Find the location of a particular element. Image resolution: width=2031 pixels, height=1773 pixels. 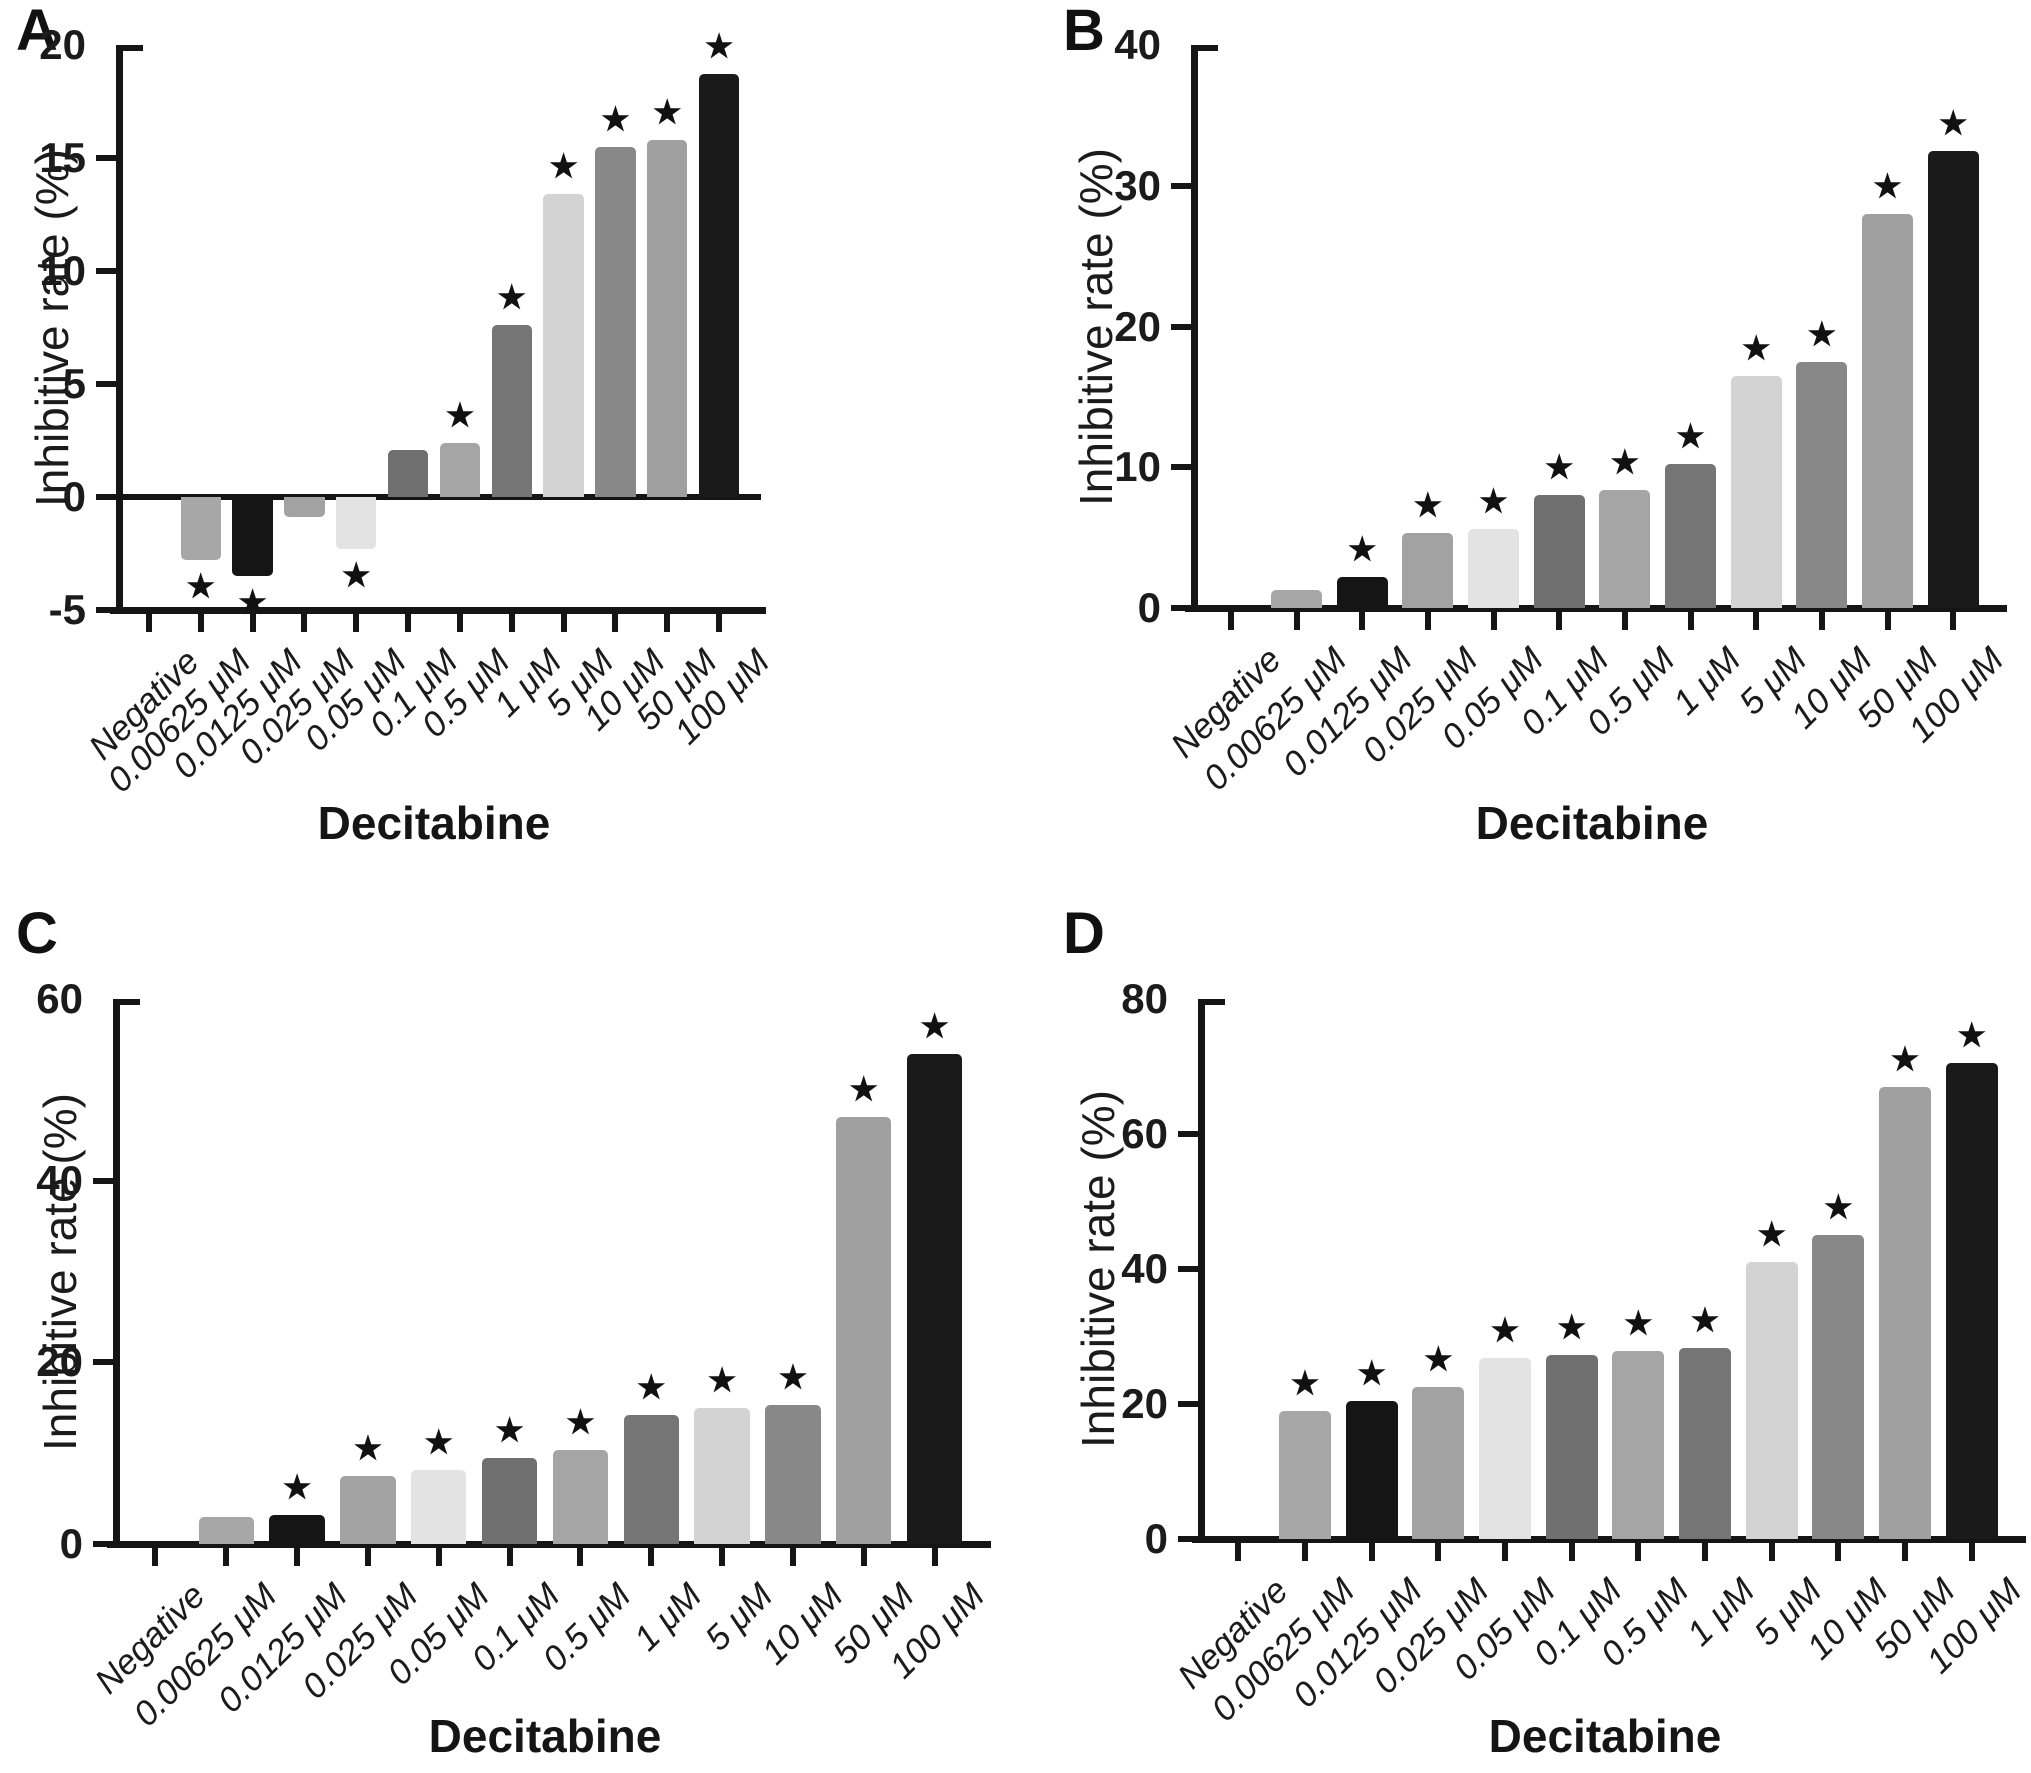

y-axis-top-tick is located at coordinates (133, 48).